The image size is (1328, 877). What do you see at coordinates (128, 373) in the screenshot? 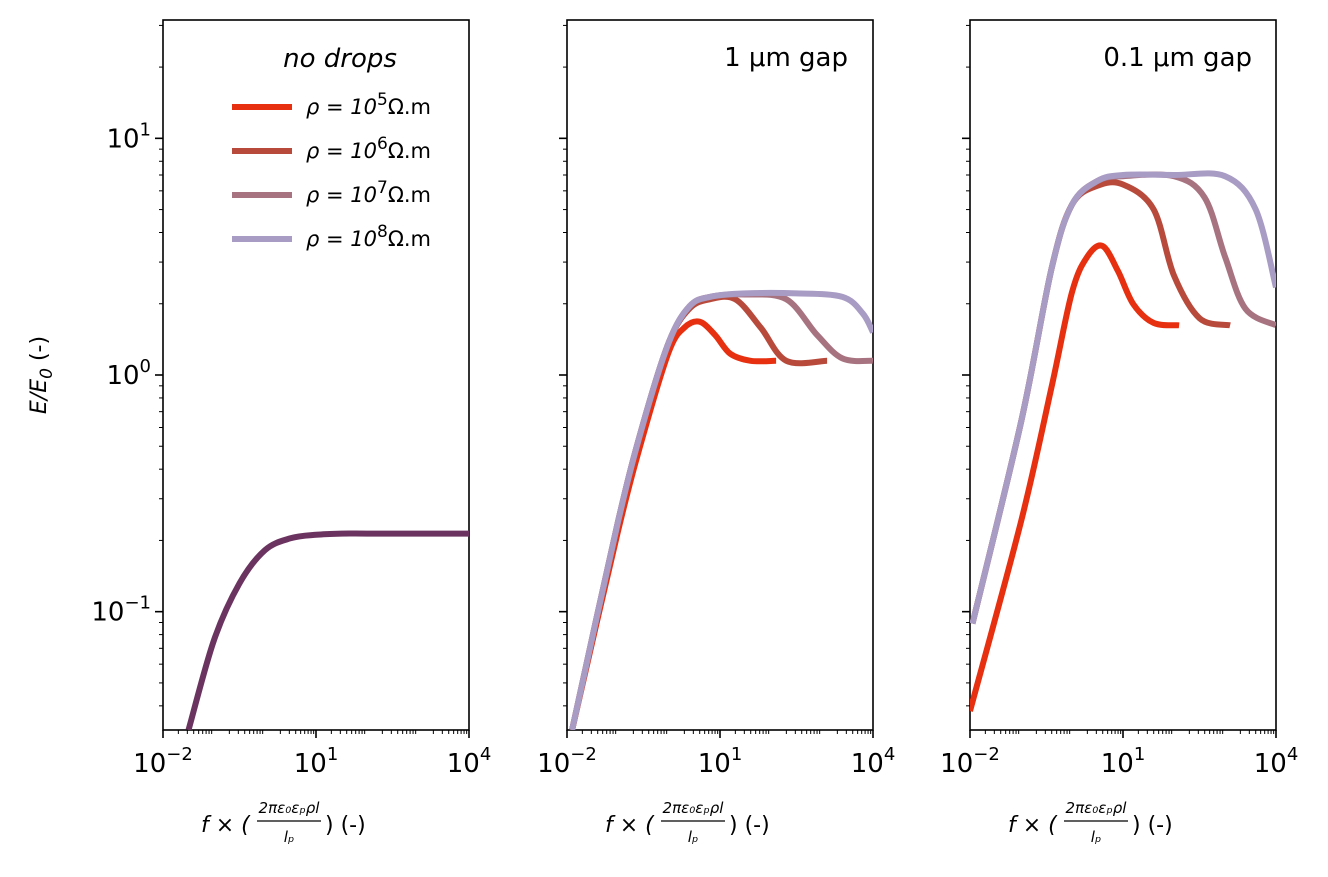
I see `y-tick-label-2: 10⁰` at bounding box center [128, 373].